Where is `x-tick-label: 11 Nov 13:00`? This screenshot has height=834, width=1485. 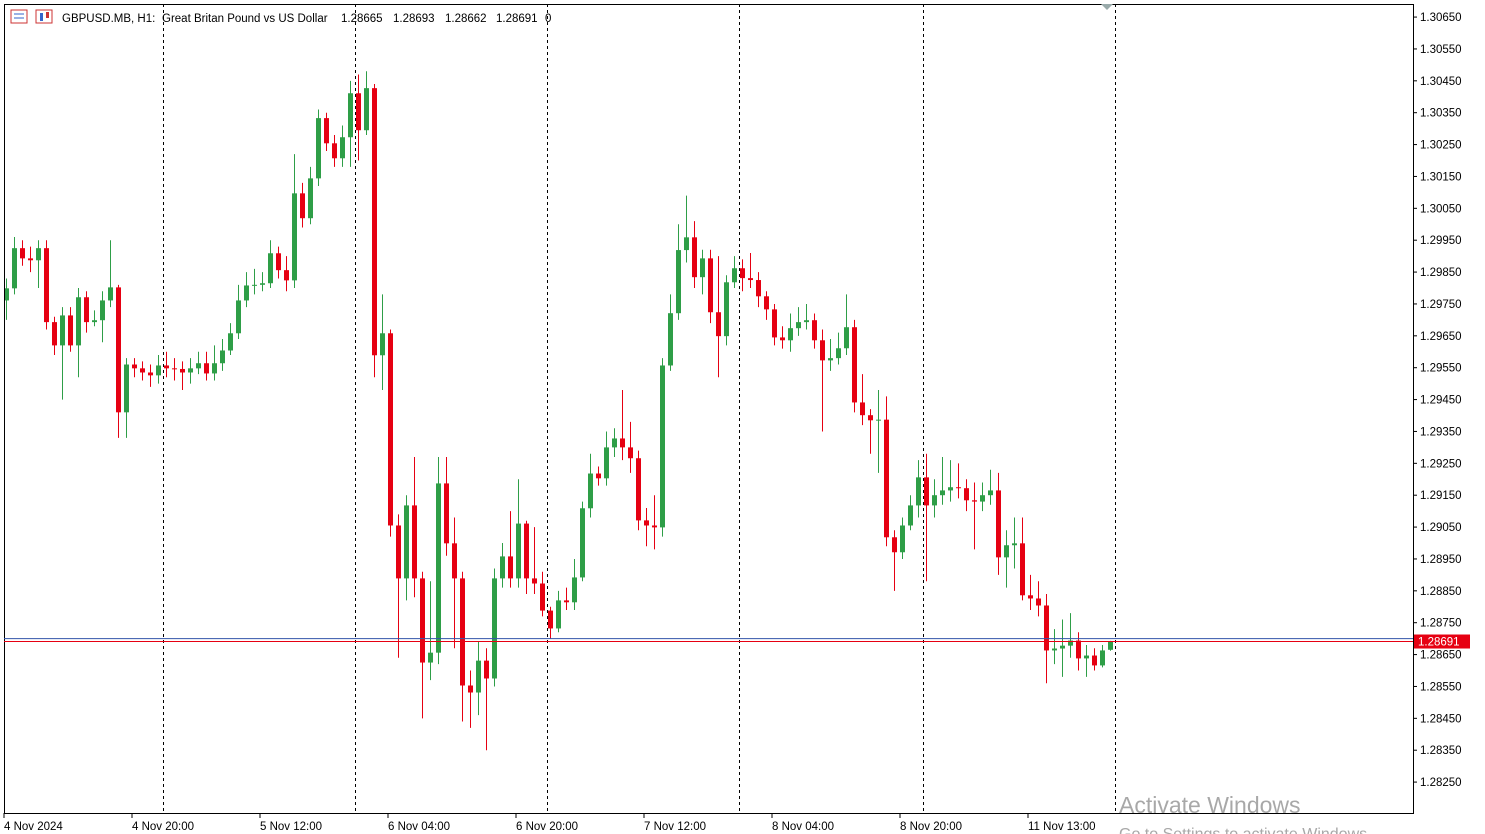 x-tick-label: 11 Nov 13:00 is located at coordinates (1062, 827).